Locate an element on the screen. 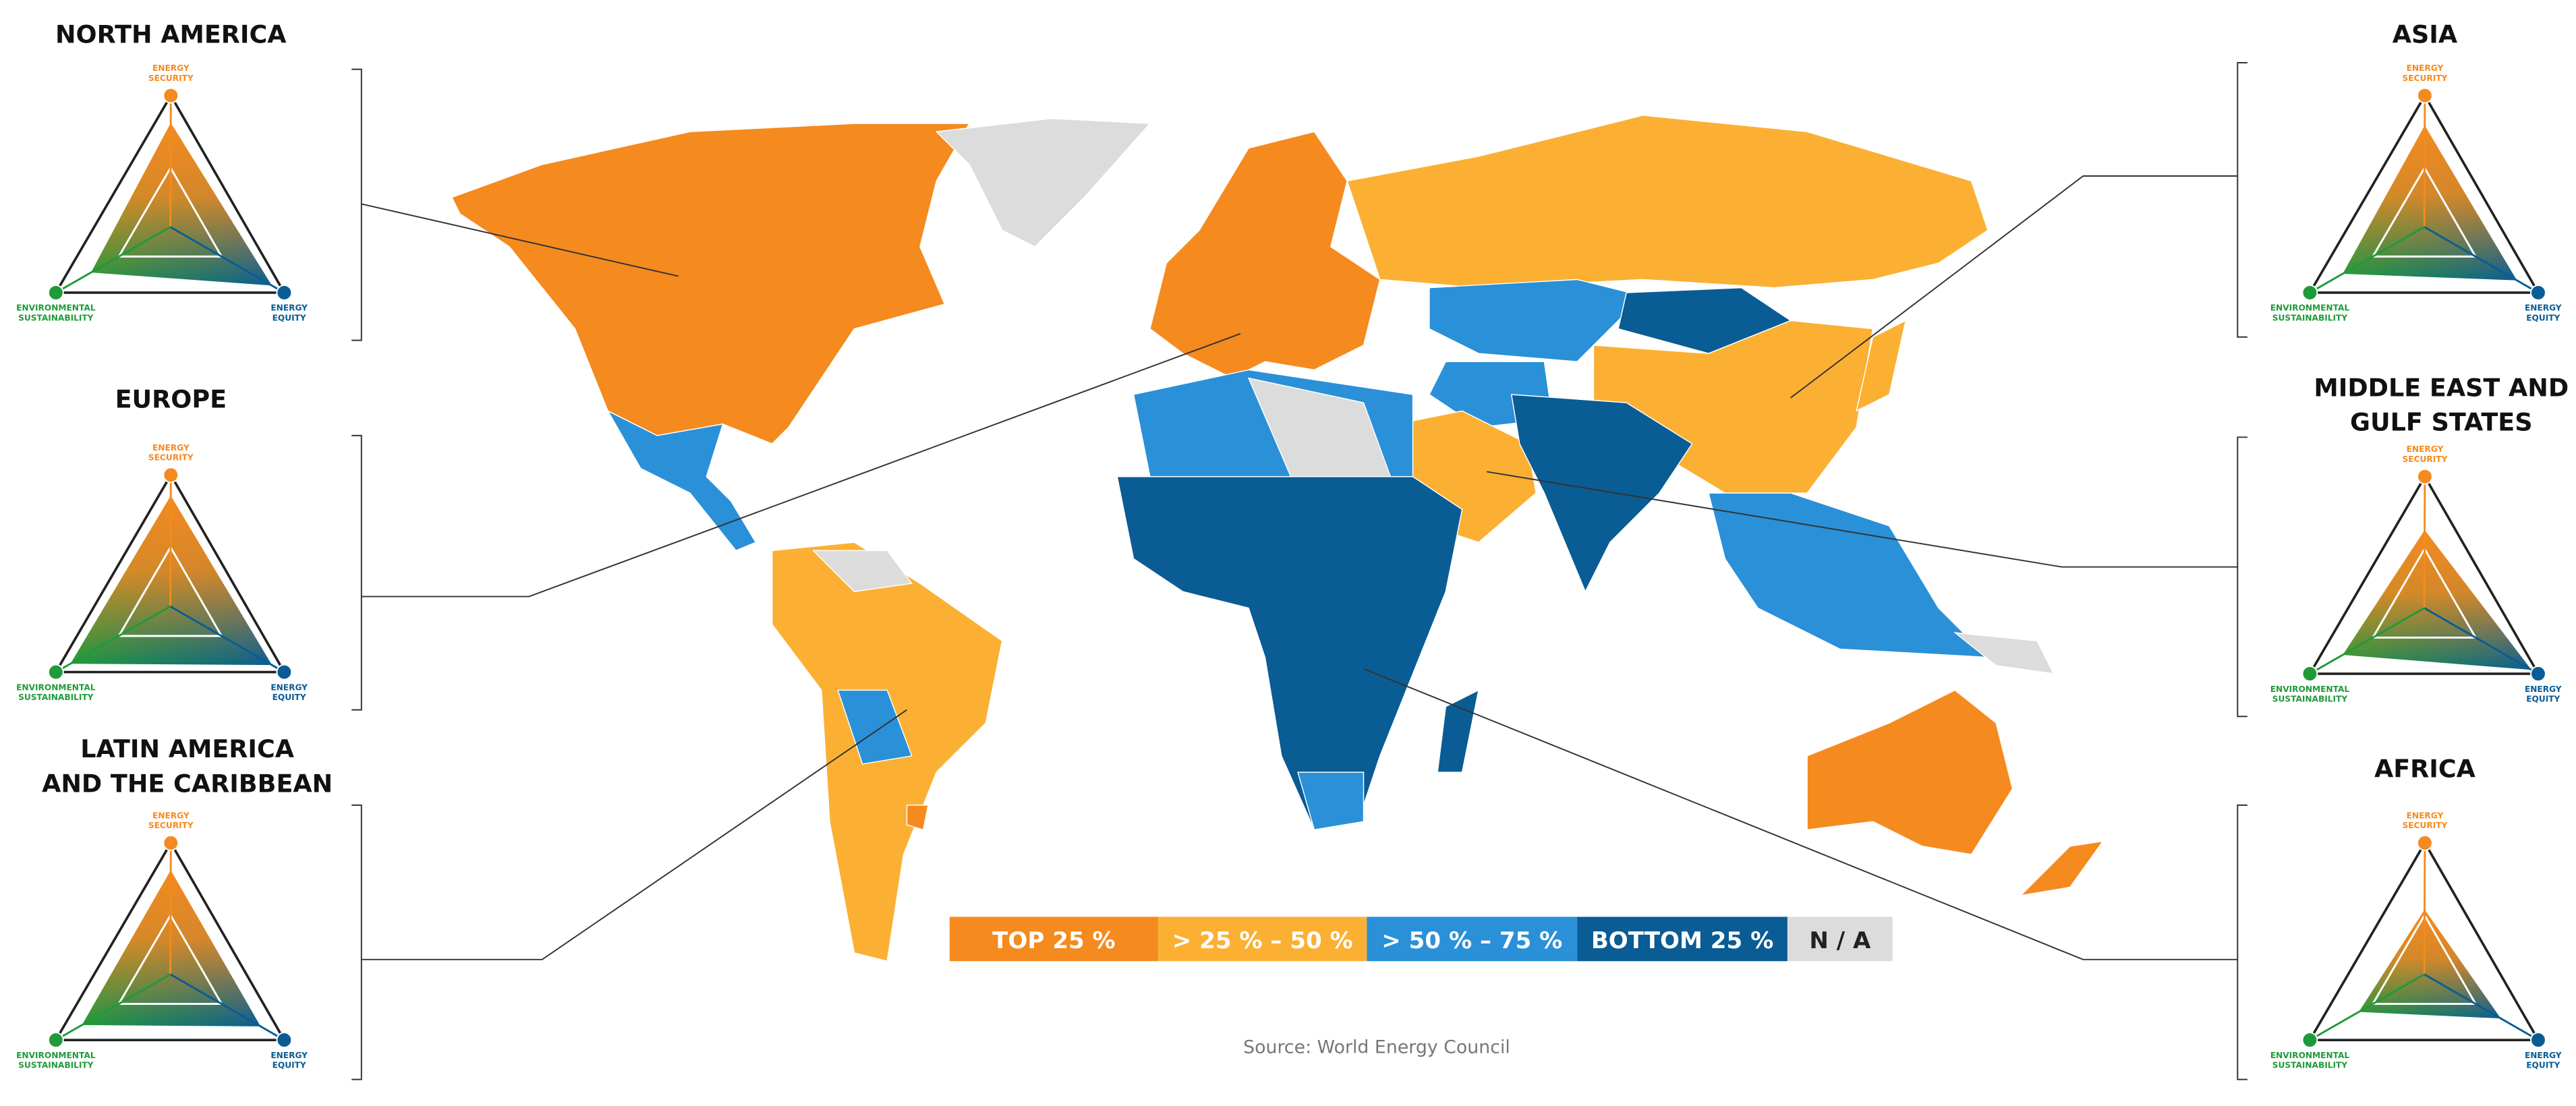 Image resolution: width=2576 pixels, height=1106 pixels. legend-label: N / A is located at coordinates (1840, 940).